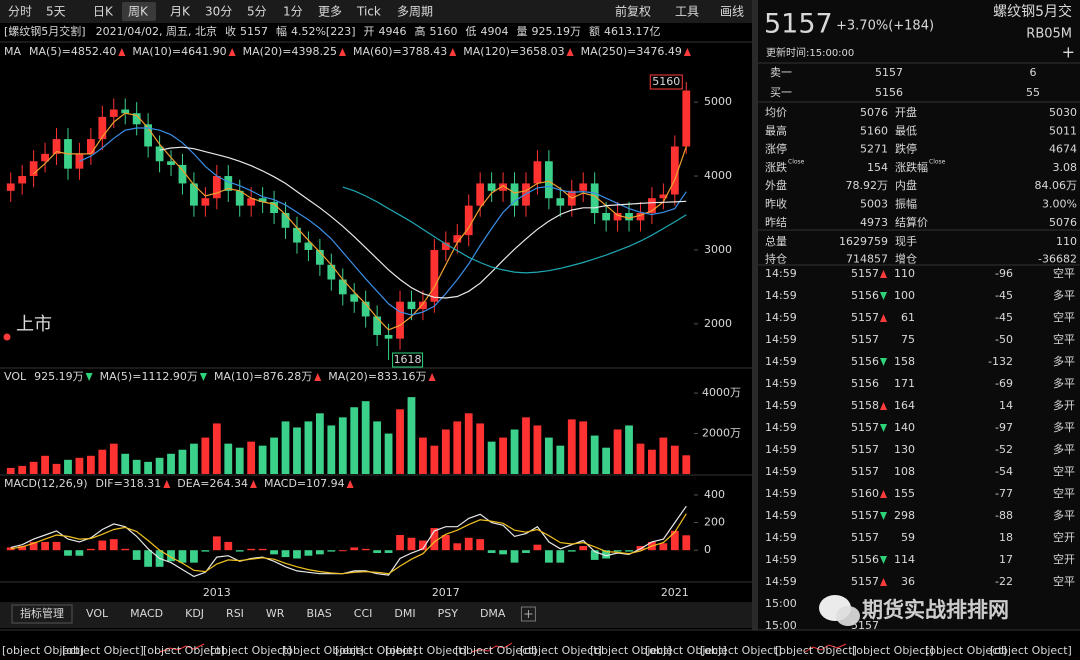 The width and height of the screenshot is (1080, 660). I want to click on field-value: 925.19万, so click(557, 31).